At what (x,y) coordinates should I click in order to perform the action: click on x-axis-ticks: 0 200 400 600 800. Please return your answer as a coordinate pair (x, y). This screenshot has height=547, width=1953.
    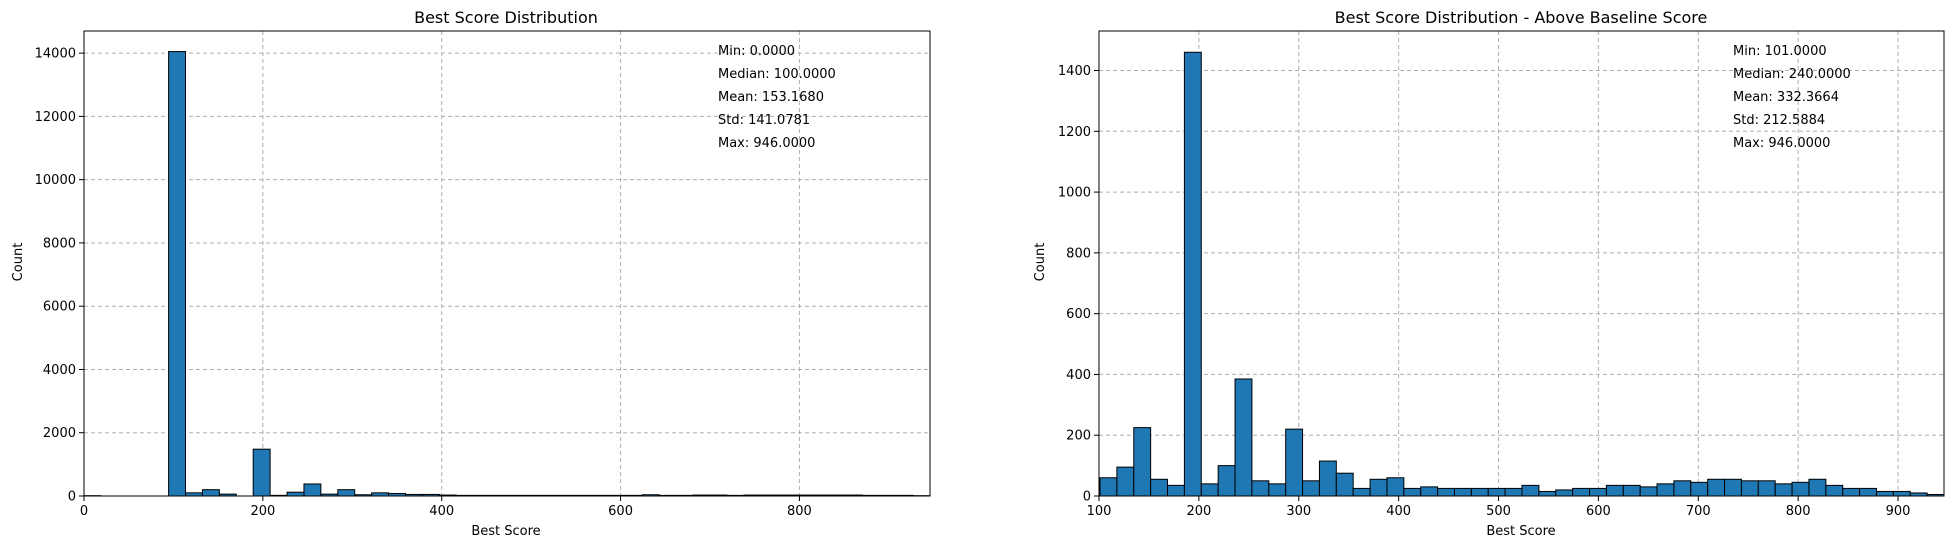
    Looking at the image, I should click on (446, 507).